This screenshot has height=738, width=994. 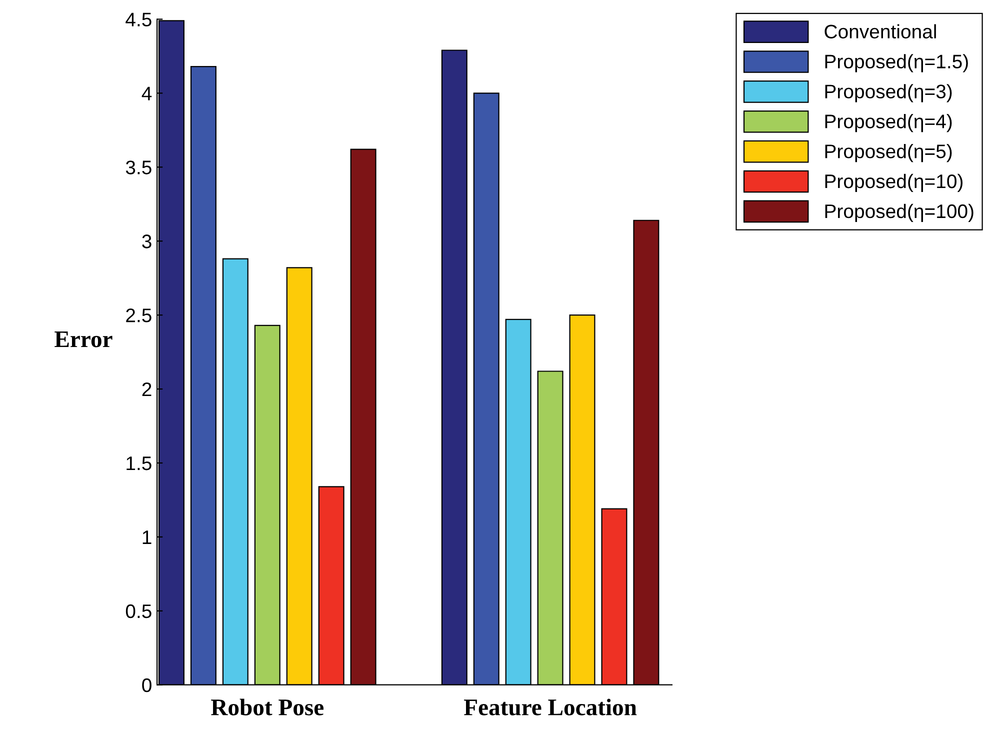 What do you see at coordinates (896, 63) in the screenshot?
I see `legend-label: Proposed(η=1.5)` at bounding box center [896, 63].